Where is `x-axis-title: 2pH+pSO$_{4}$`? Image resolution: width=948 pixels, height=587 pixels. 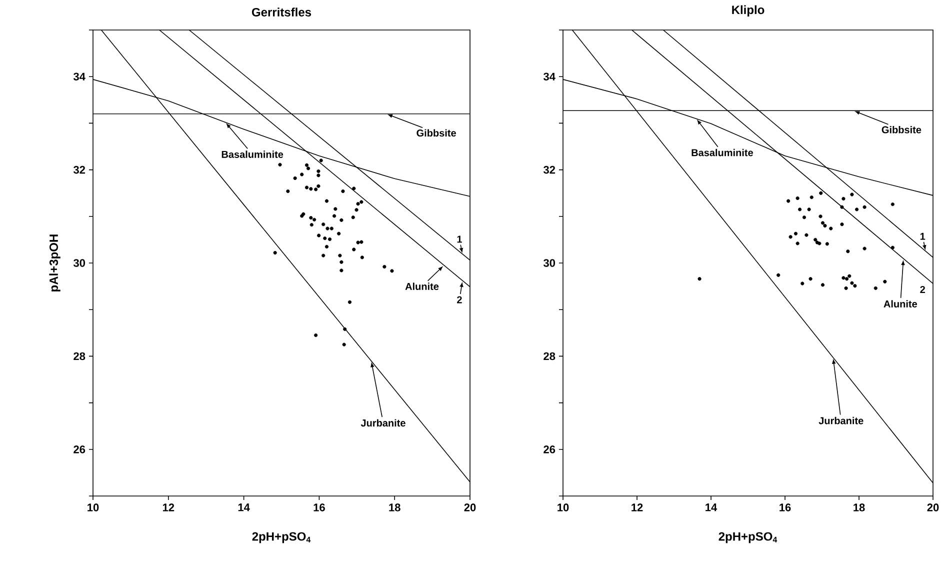 x-axis-title: 2pH+pSO$_{4}$ is located at coordinates (281, 538).